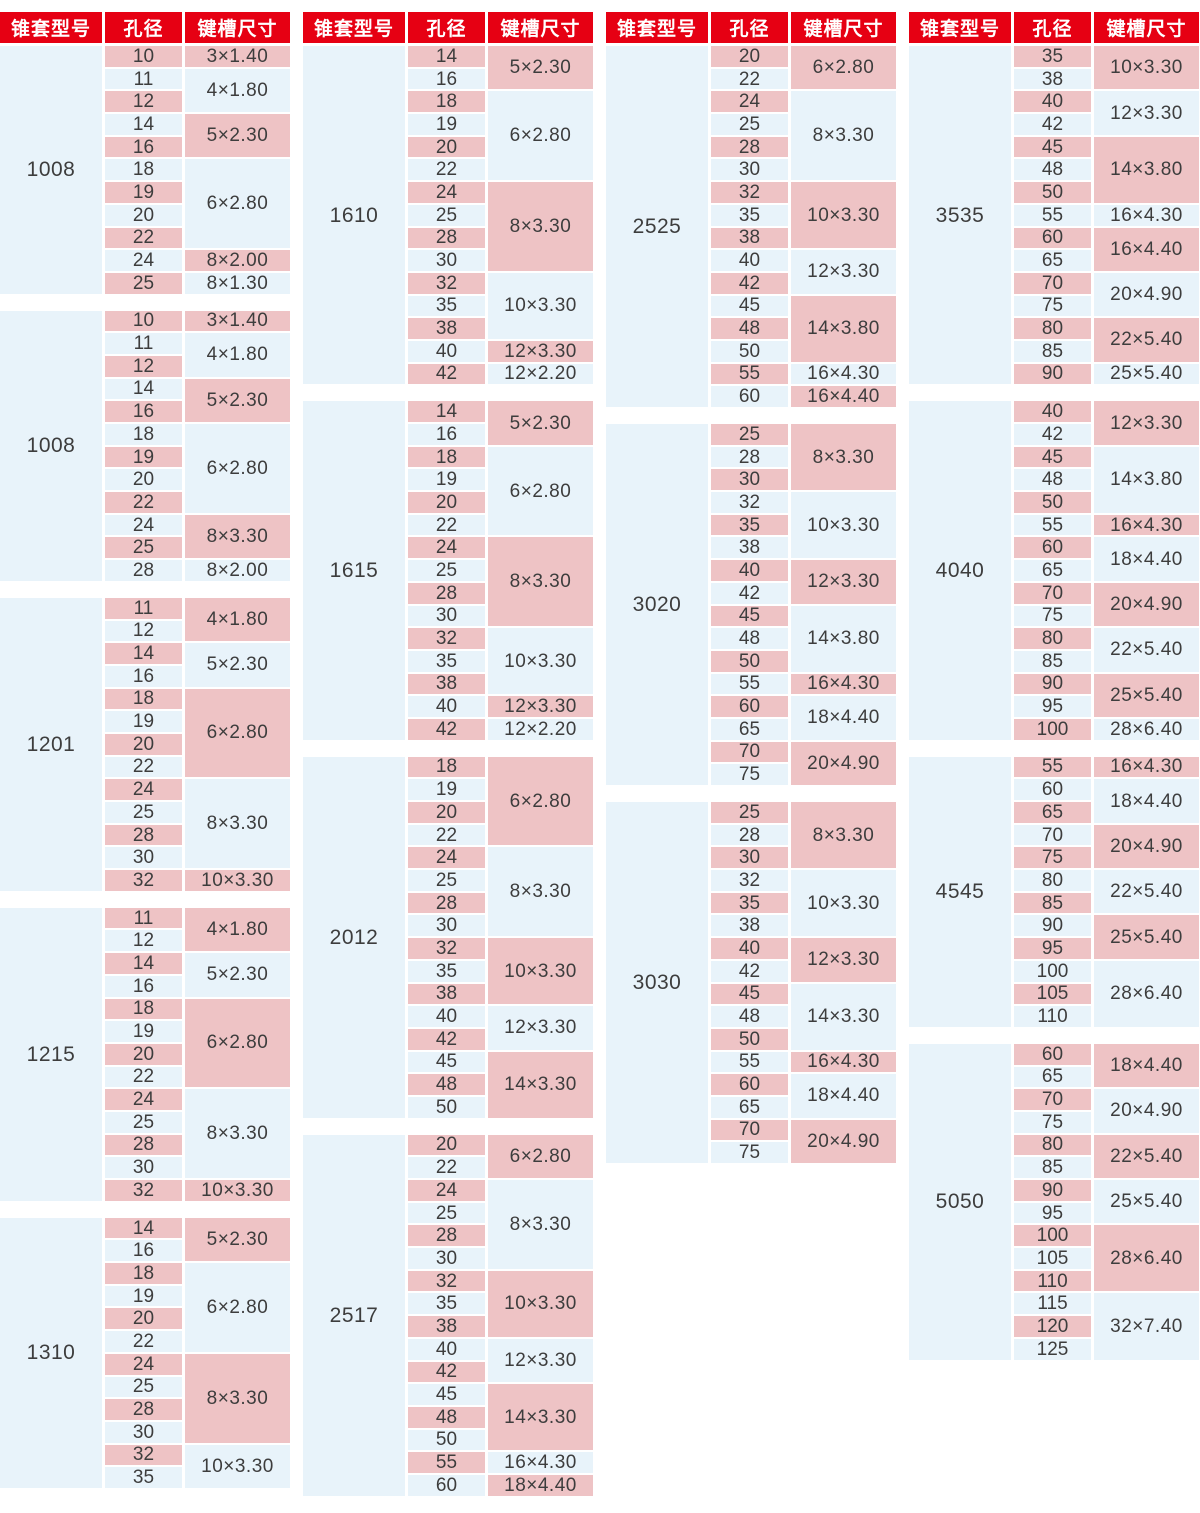  What do you see at coordinates (354, 937) in the screenshot?
I see `model-cell: 2012` at bounding box center [354, 937].